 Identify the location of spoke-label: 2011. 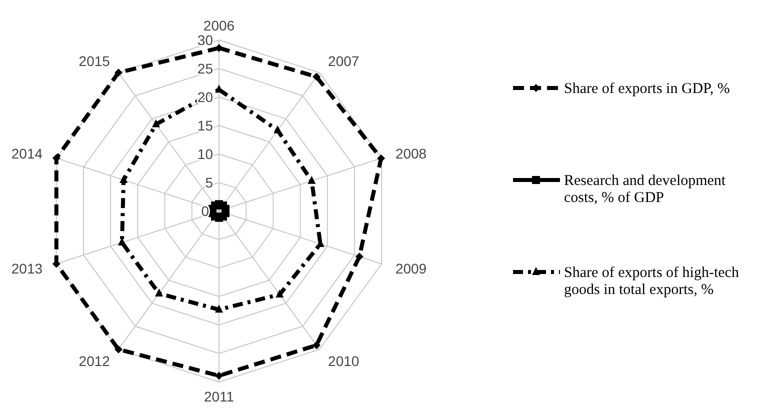
(219, 396).